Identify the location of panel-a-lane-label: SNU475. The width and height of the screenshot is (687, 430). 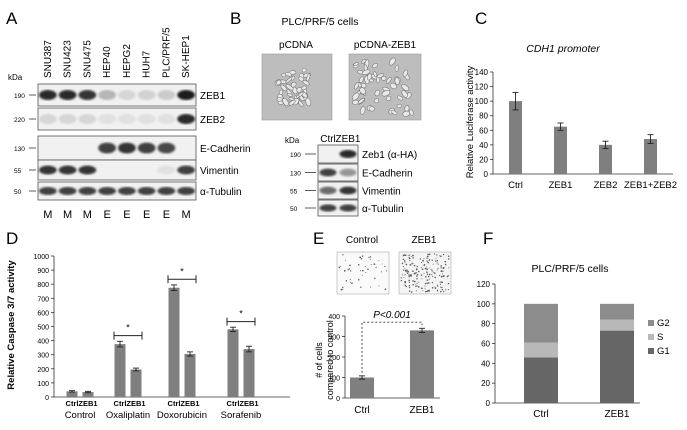
(87, 59).